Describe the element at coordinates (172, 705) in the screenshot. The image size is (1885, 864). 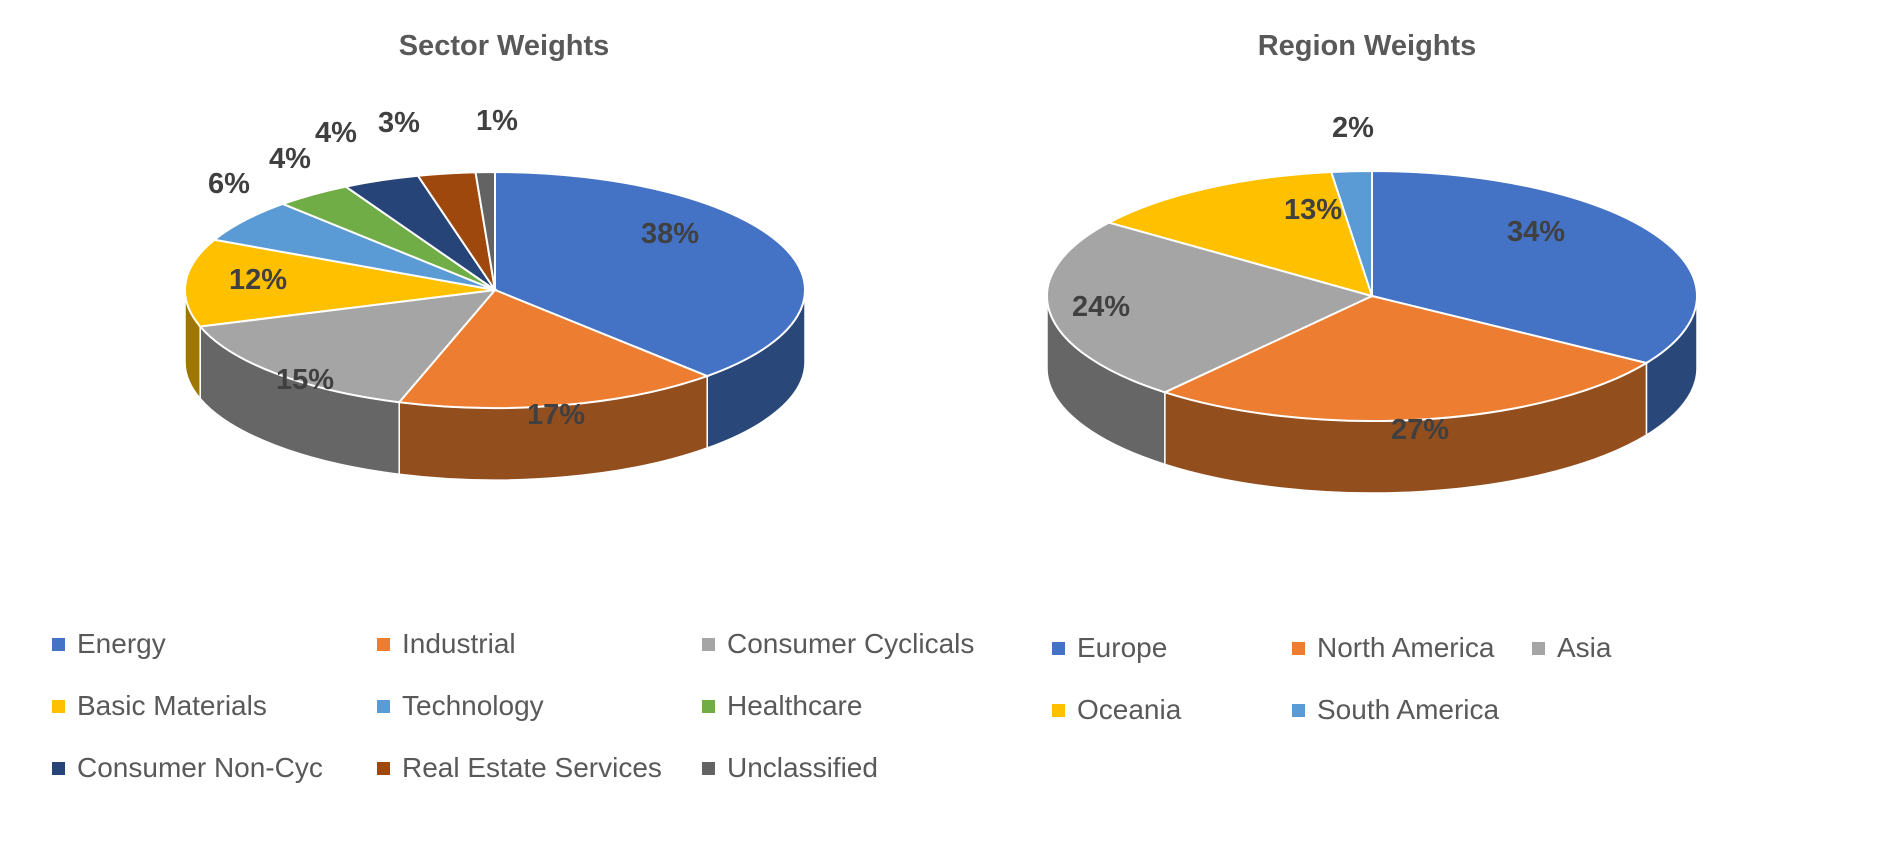
I see `legend-label: Basic Materials` at that location.